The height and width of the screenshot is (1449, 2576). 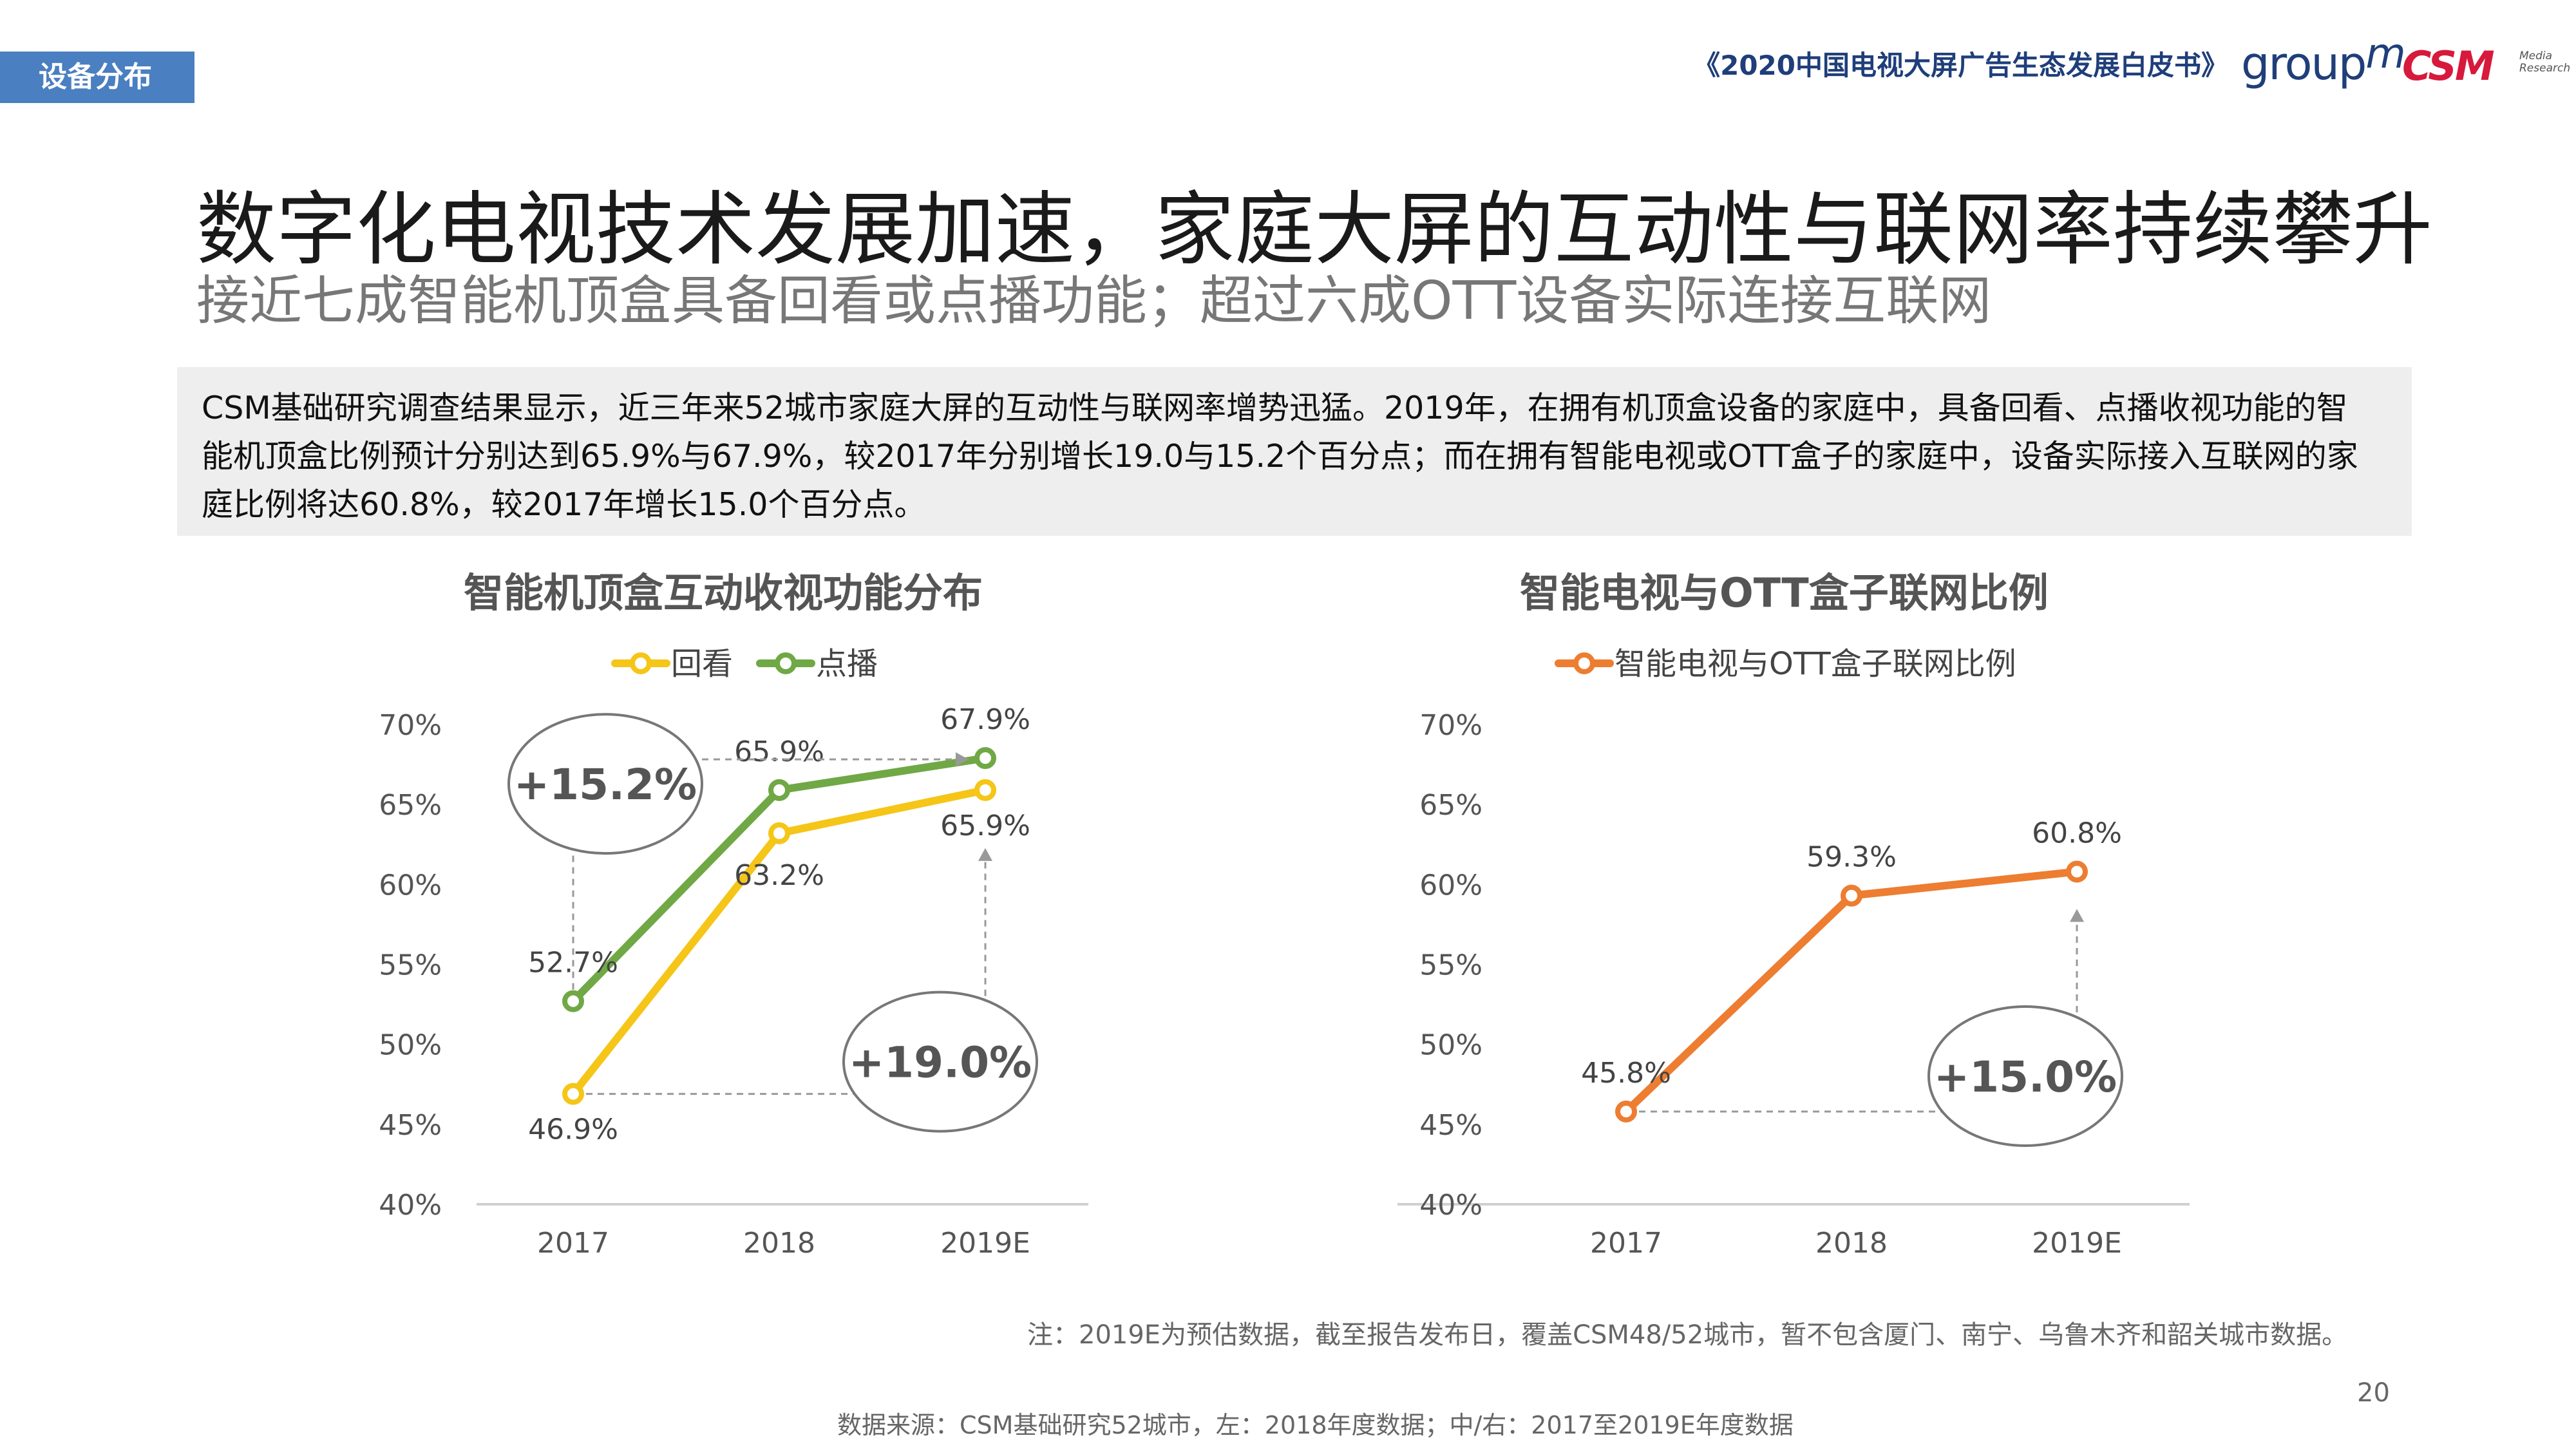 I want to click on data-label-0-0-1: 63.2%, so click(x=779, y=876).